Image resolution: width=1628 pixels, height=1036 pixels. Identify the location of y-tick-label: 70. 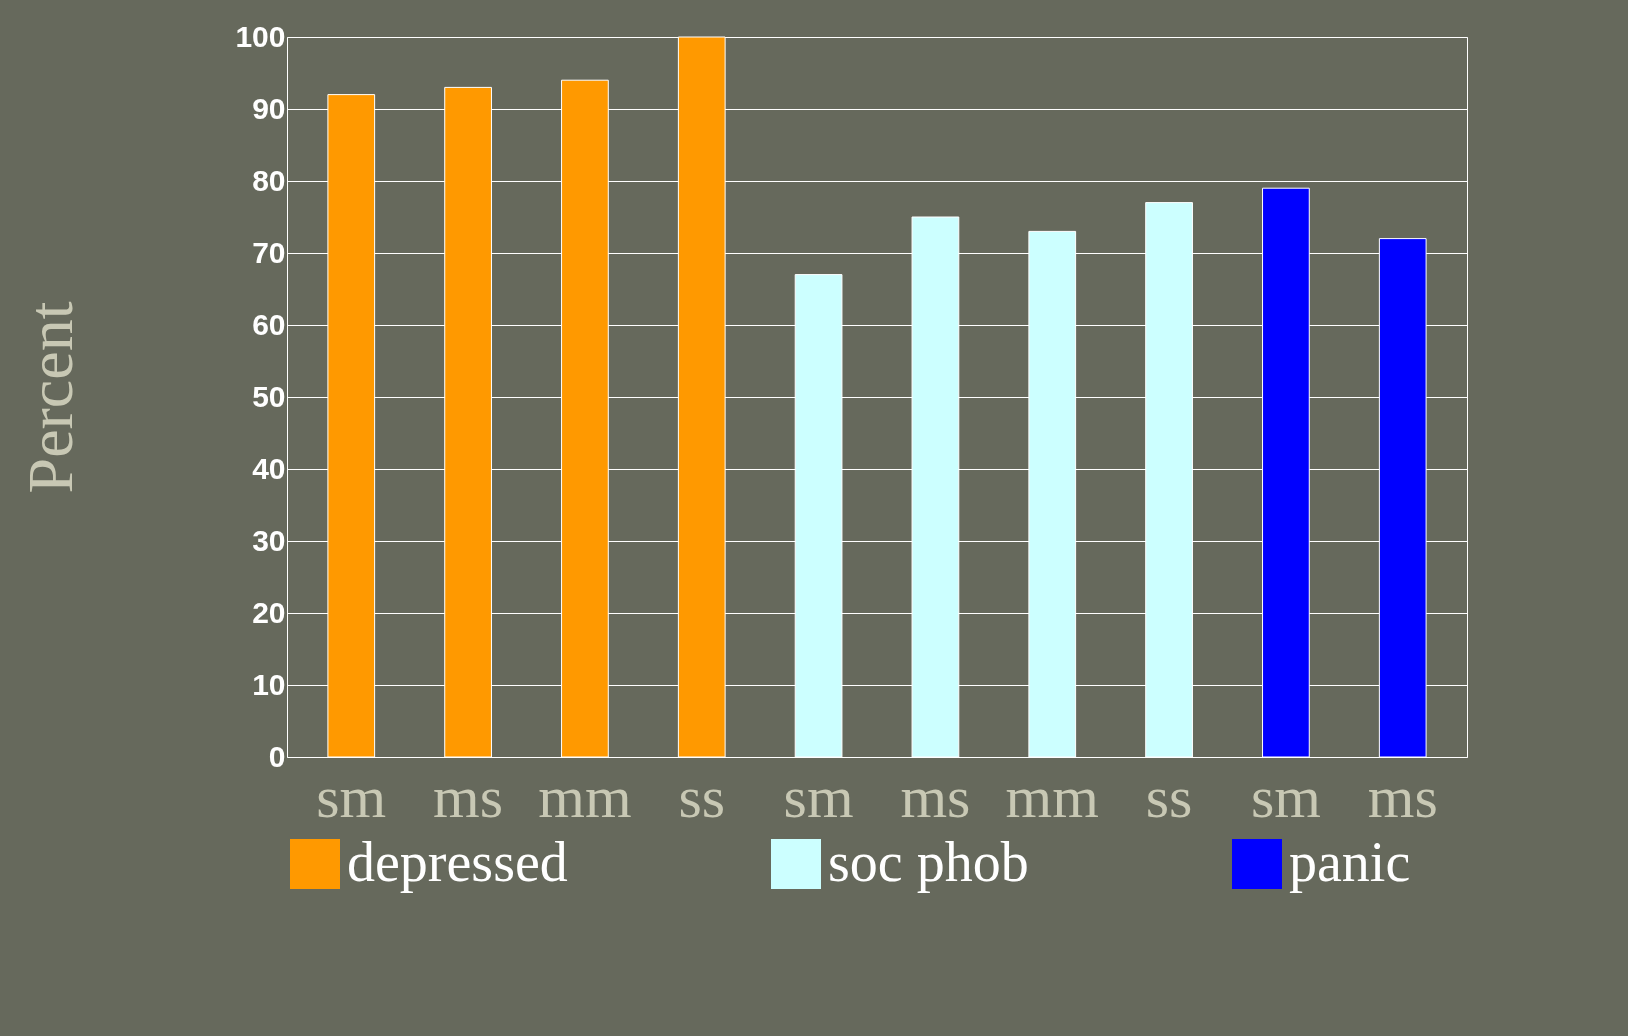
(269, 252).